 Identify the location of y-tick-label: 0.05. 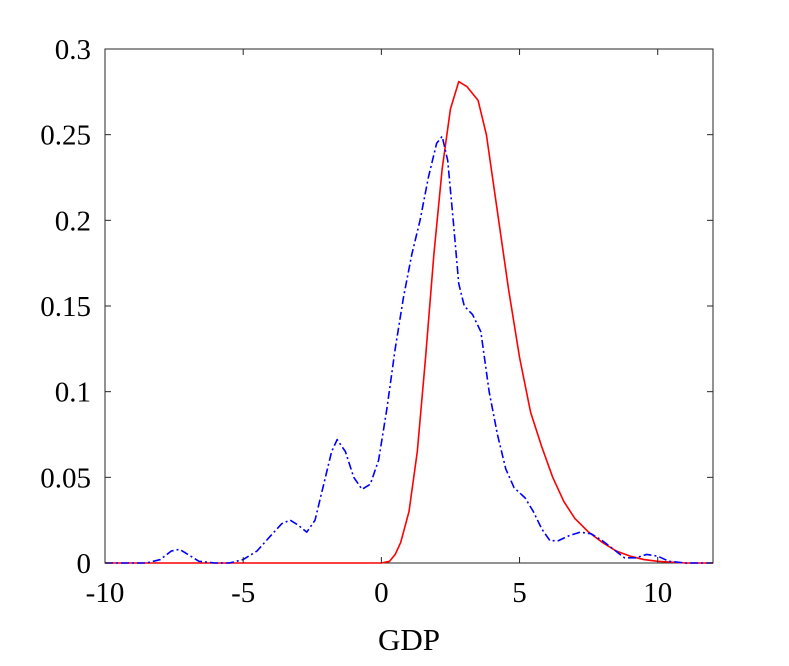
(65, 478).